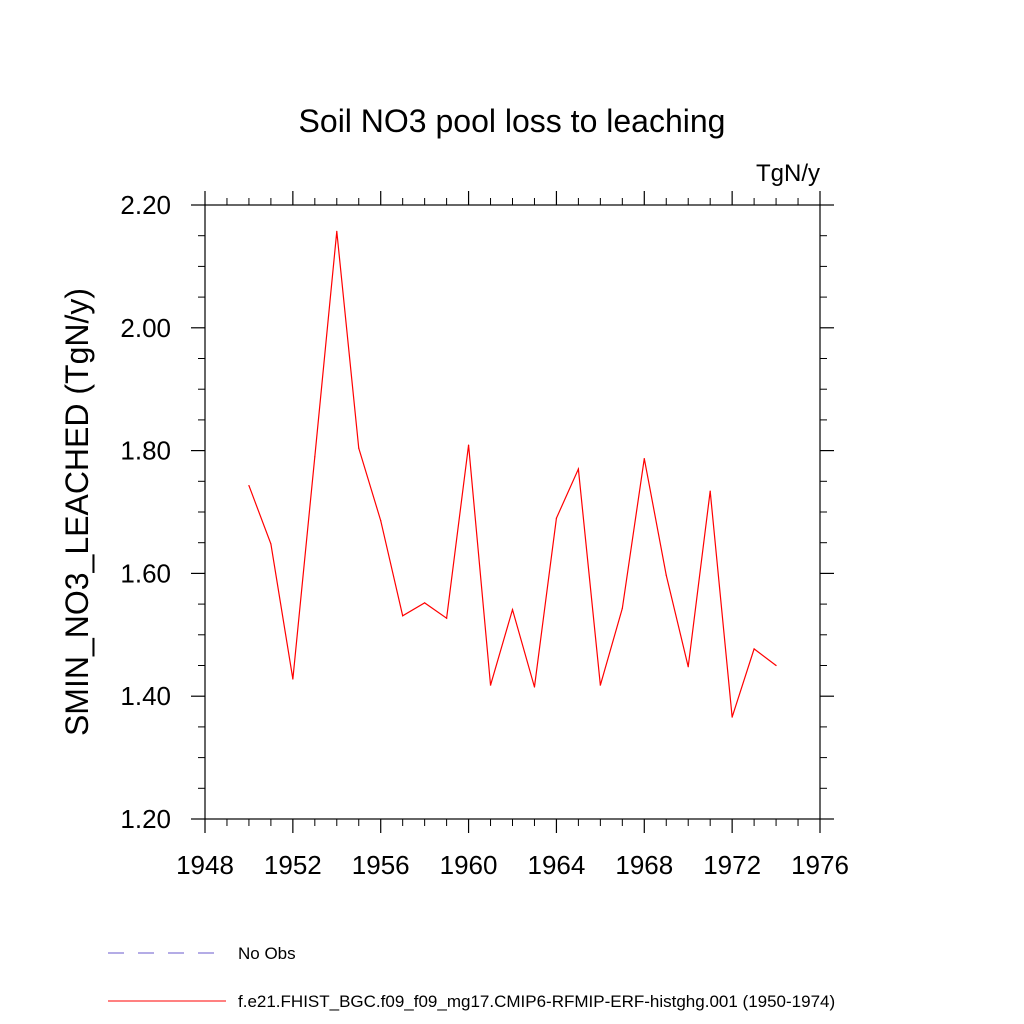 The image size is (1024, 1024). What do you see at coordinates (732, 865) in the screenshot?
I see `x-tick-label: 1972` at bounding box center [732, 865].